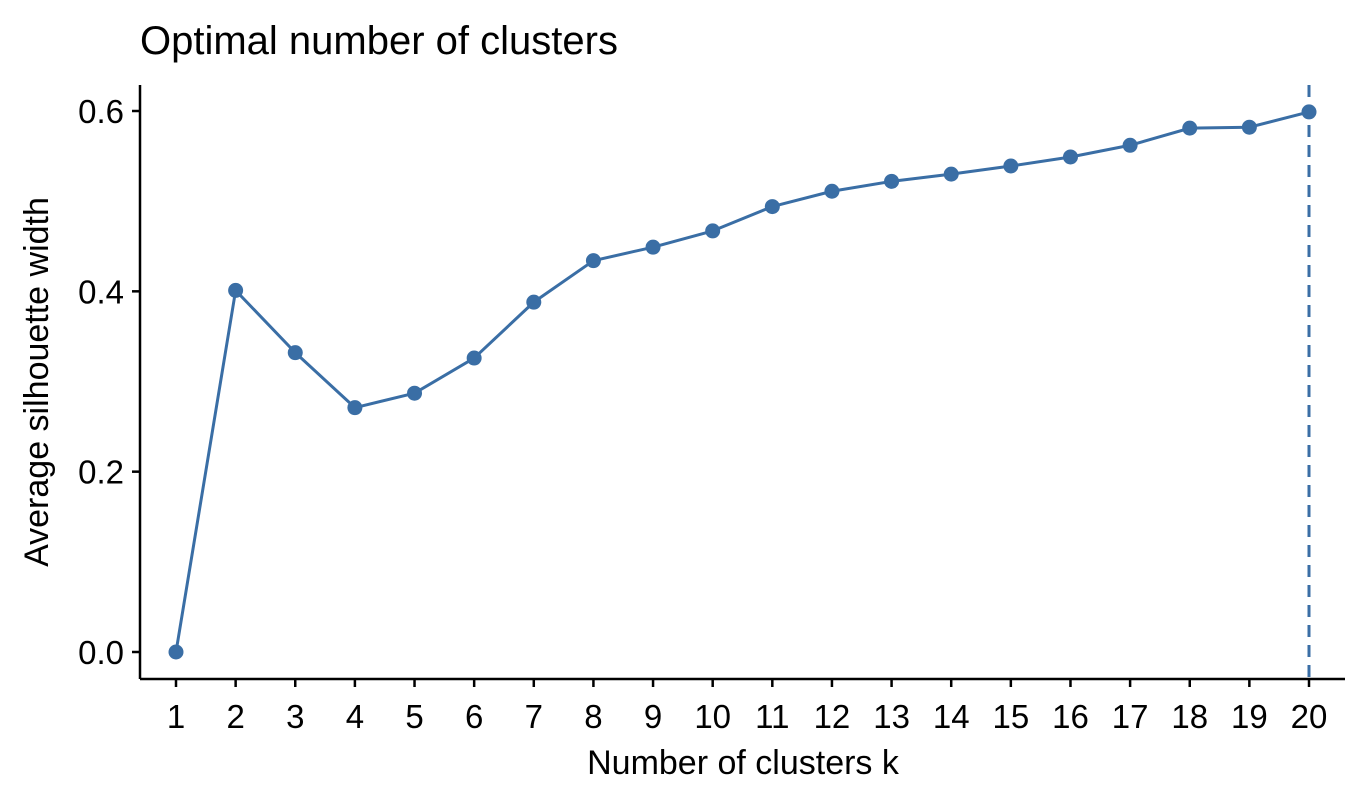 The height and width of the screenshot is (802, 1365). I want to click on x-tick-label: 1, so click(176, 716).